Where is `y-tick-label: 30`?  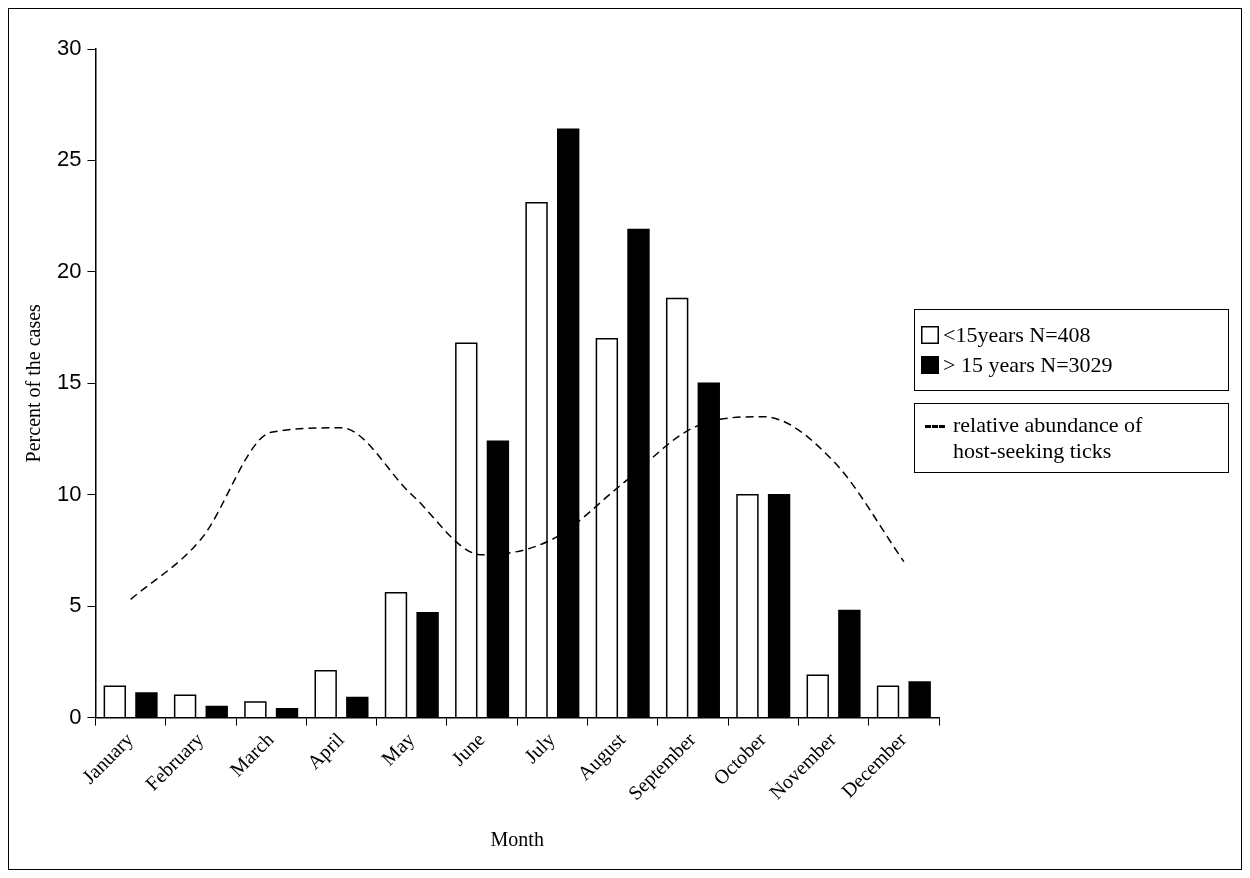 y-tick-label: 30 is located at coordinates (69, 48).